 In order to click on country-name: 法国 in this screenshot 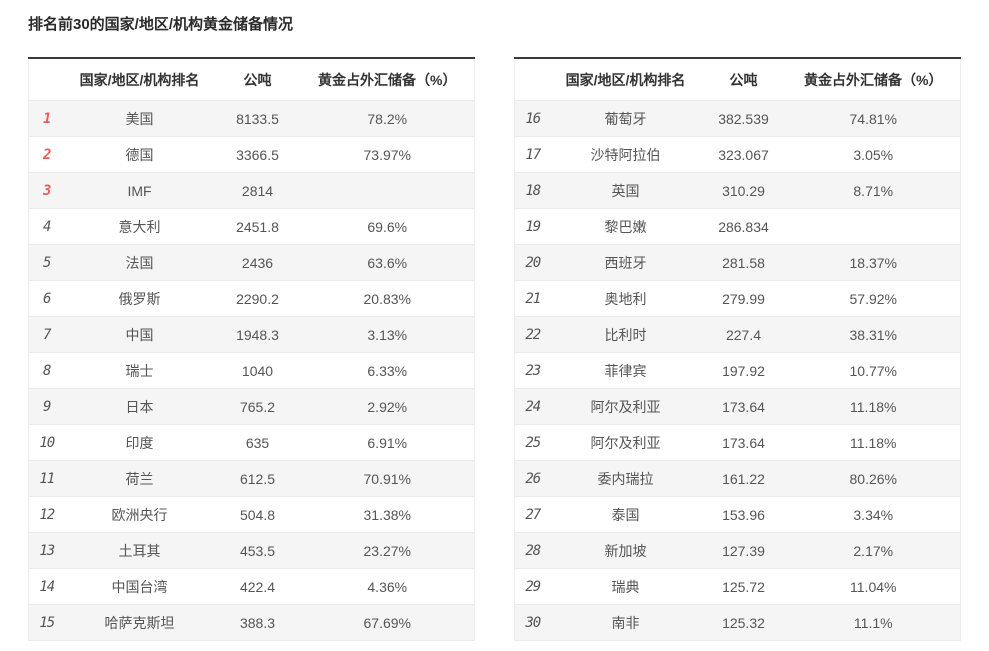, I will do `click(139, 262)`.